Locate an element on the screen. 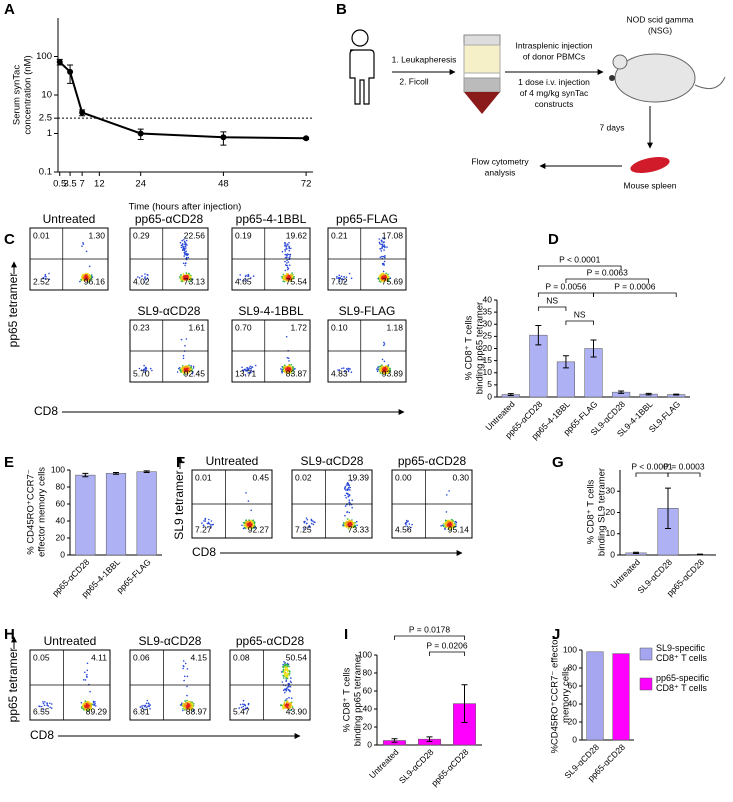 Image resolution: width=733 pixels, height=802 pixels. quadrant-label: 75.54 is located at coordinates (297, 281).